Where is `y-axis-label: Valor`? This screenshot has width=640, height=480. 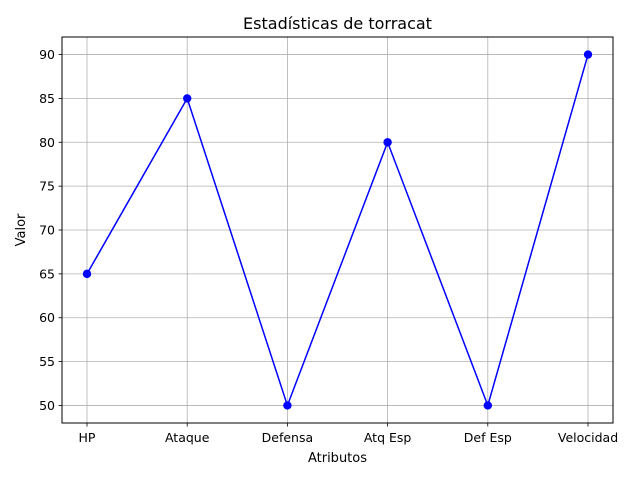 y-axis-label: Valor is located at coordinates (21, 229).